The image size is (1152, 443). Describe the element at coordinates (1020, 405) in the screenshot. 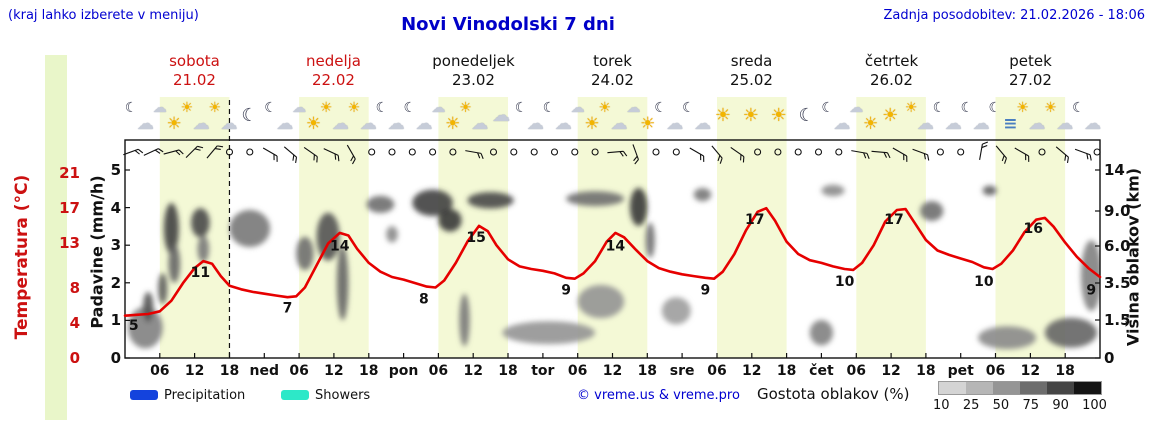

I see `cloud-density-scale-ticks: 10 25 50 75 90 100` at that location.